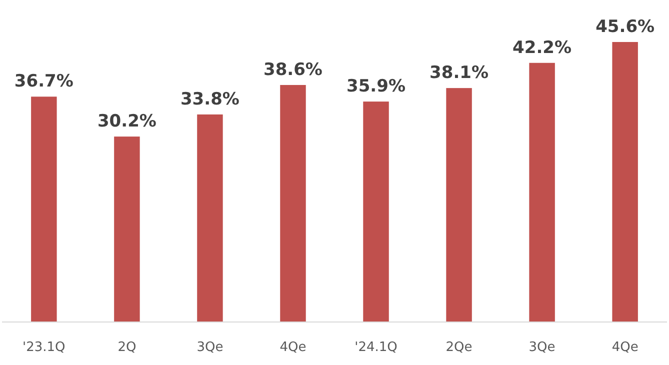 Image resolution: width=669 pixels, height=365 pixels. Describe the element at coordinates (210, 99) in the screenshot. I see `data-label: 33.8%` at that location.